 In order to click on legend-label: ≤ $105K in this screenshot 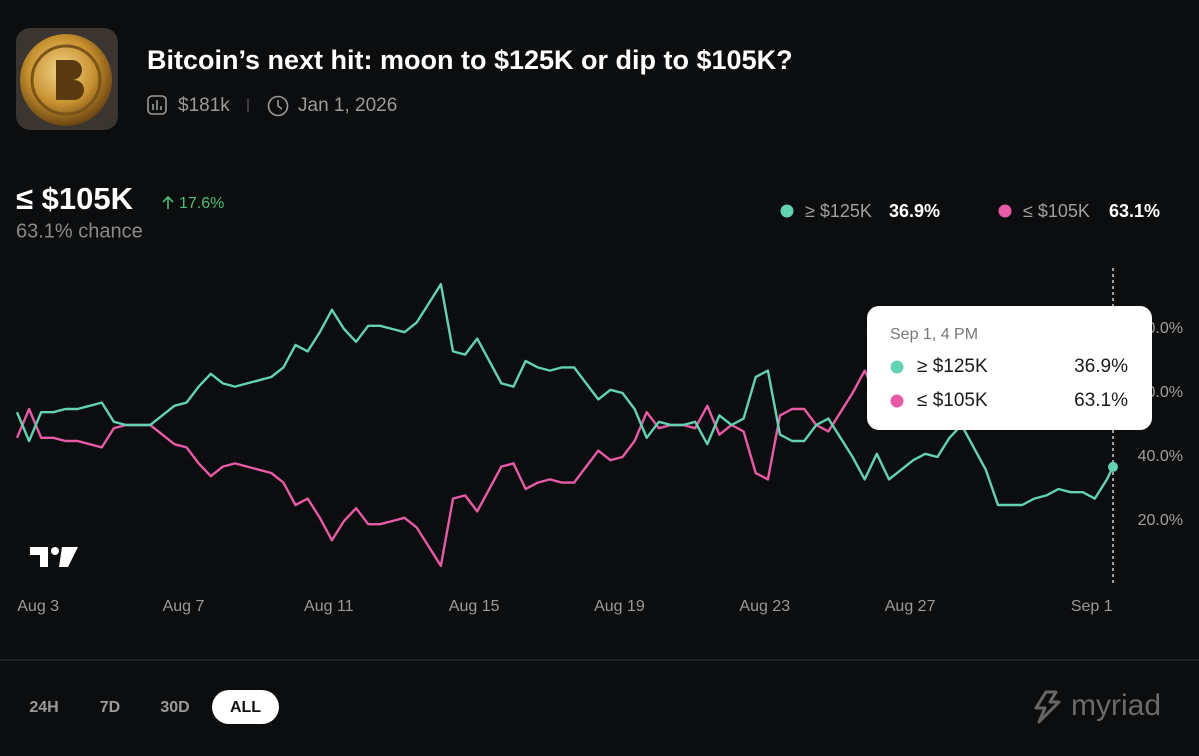, I will do `click(1056, 211)`.